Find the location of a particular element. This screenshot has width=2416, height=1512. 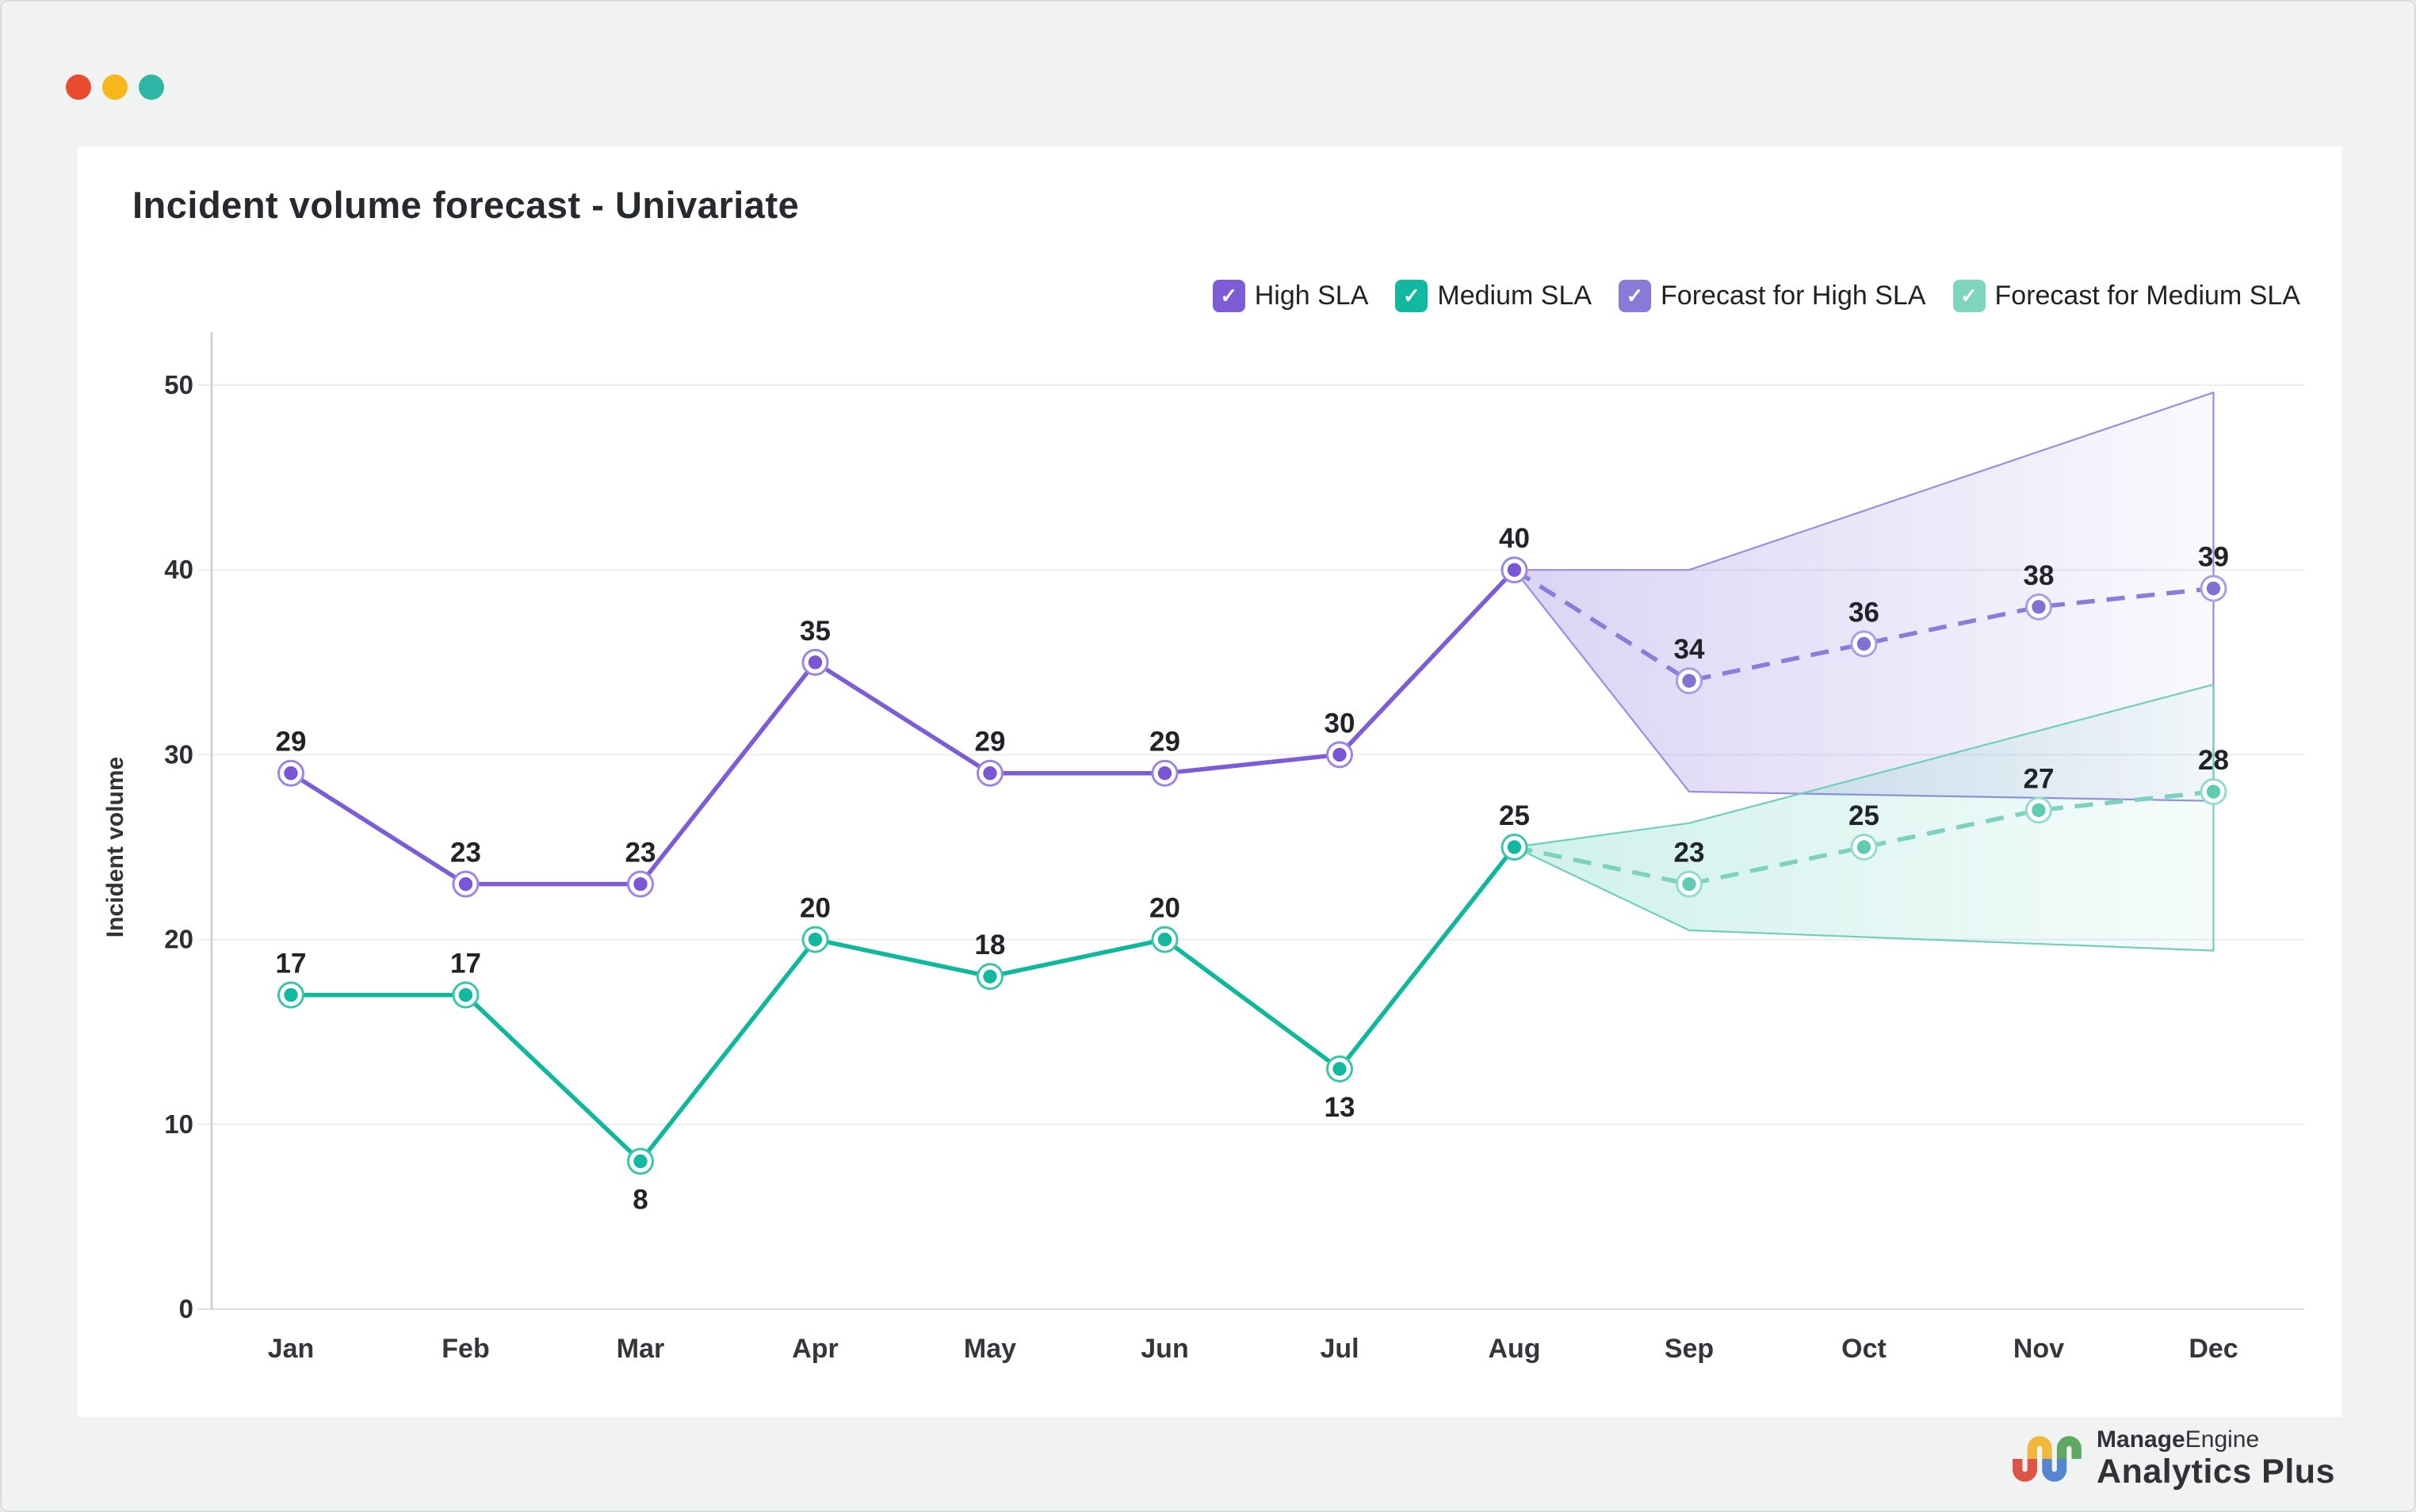

svg-text: Dec is located at coordinates (2213, 1349).